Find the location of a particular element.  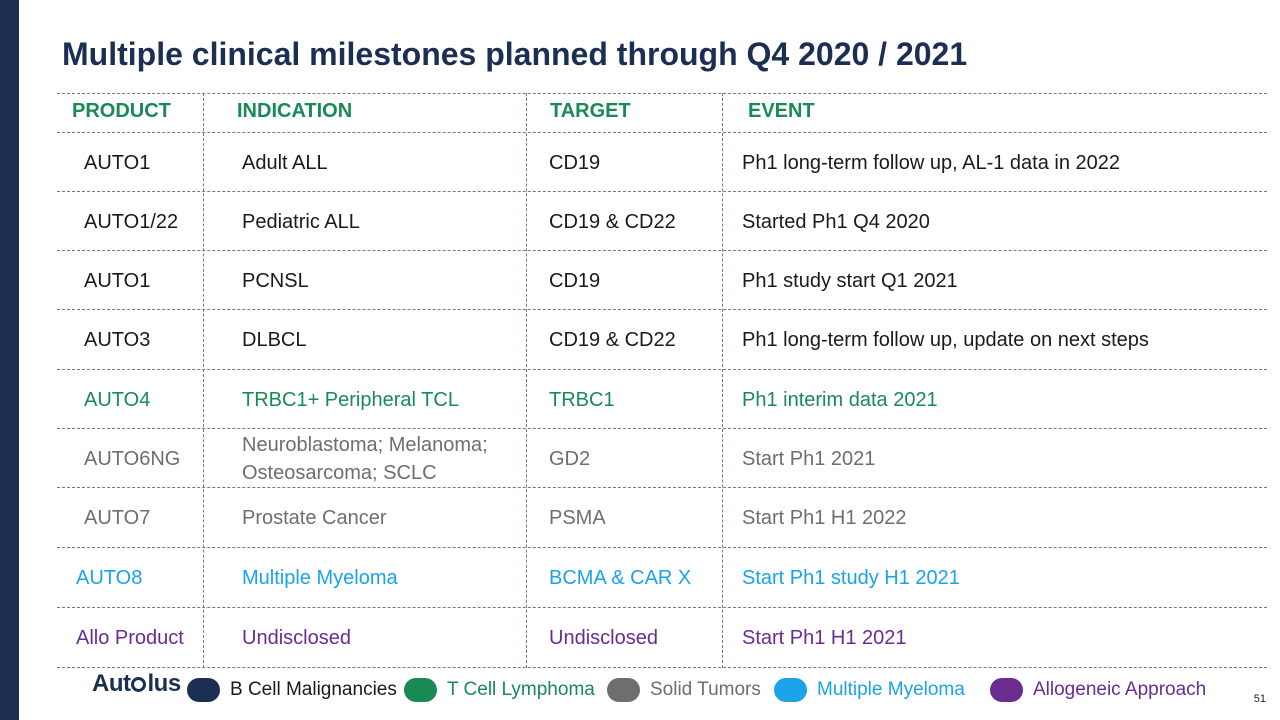

cell-product: AUTO6NG is located at coordinates (132, 458).